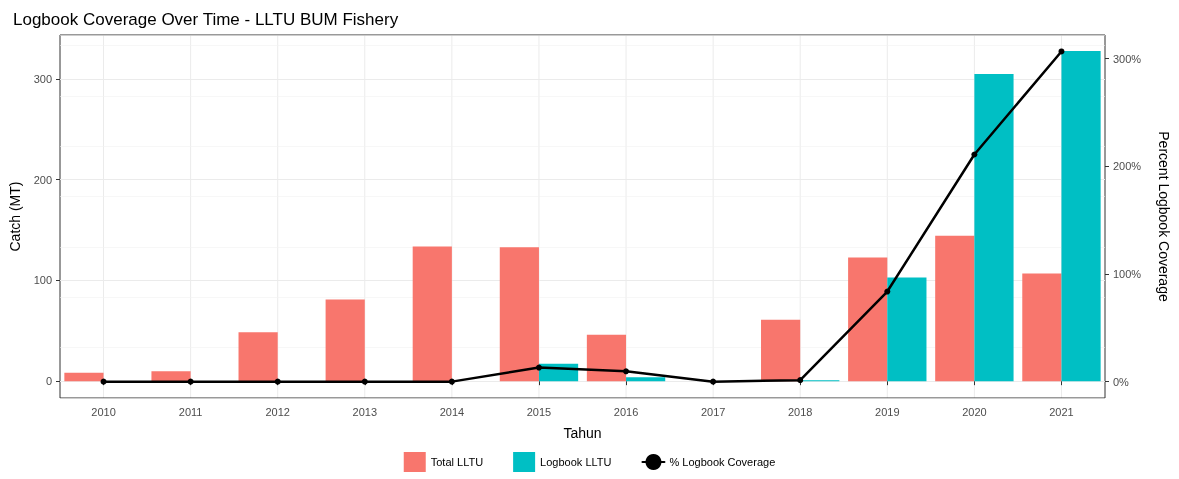 The width and height of the screenshot is (1179, 479). I want to click on x-tick-label: 2016, so click(626, 411).